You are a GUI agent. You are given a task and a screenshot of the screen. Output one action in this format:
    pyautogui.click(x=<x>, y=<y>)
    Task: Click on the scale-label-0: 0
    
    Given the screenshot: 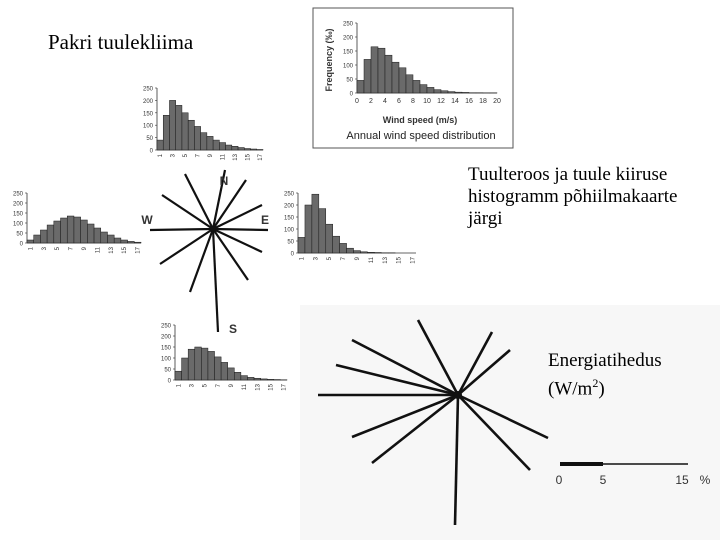 What is the action you would take?
    pyautogui.click(x=559, y=480)
    